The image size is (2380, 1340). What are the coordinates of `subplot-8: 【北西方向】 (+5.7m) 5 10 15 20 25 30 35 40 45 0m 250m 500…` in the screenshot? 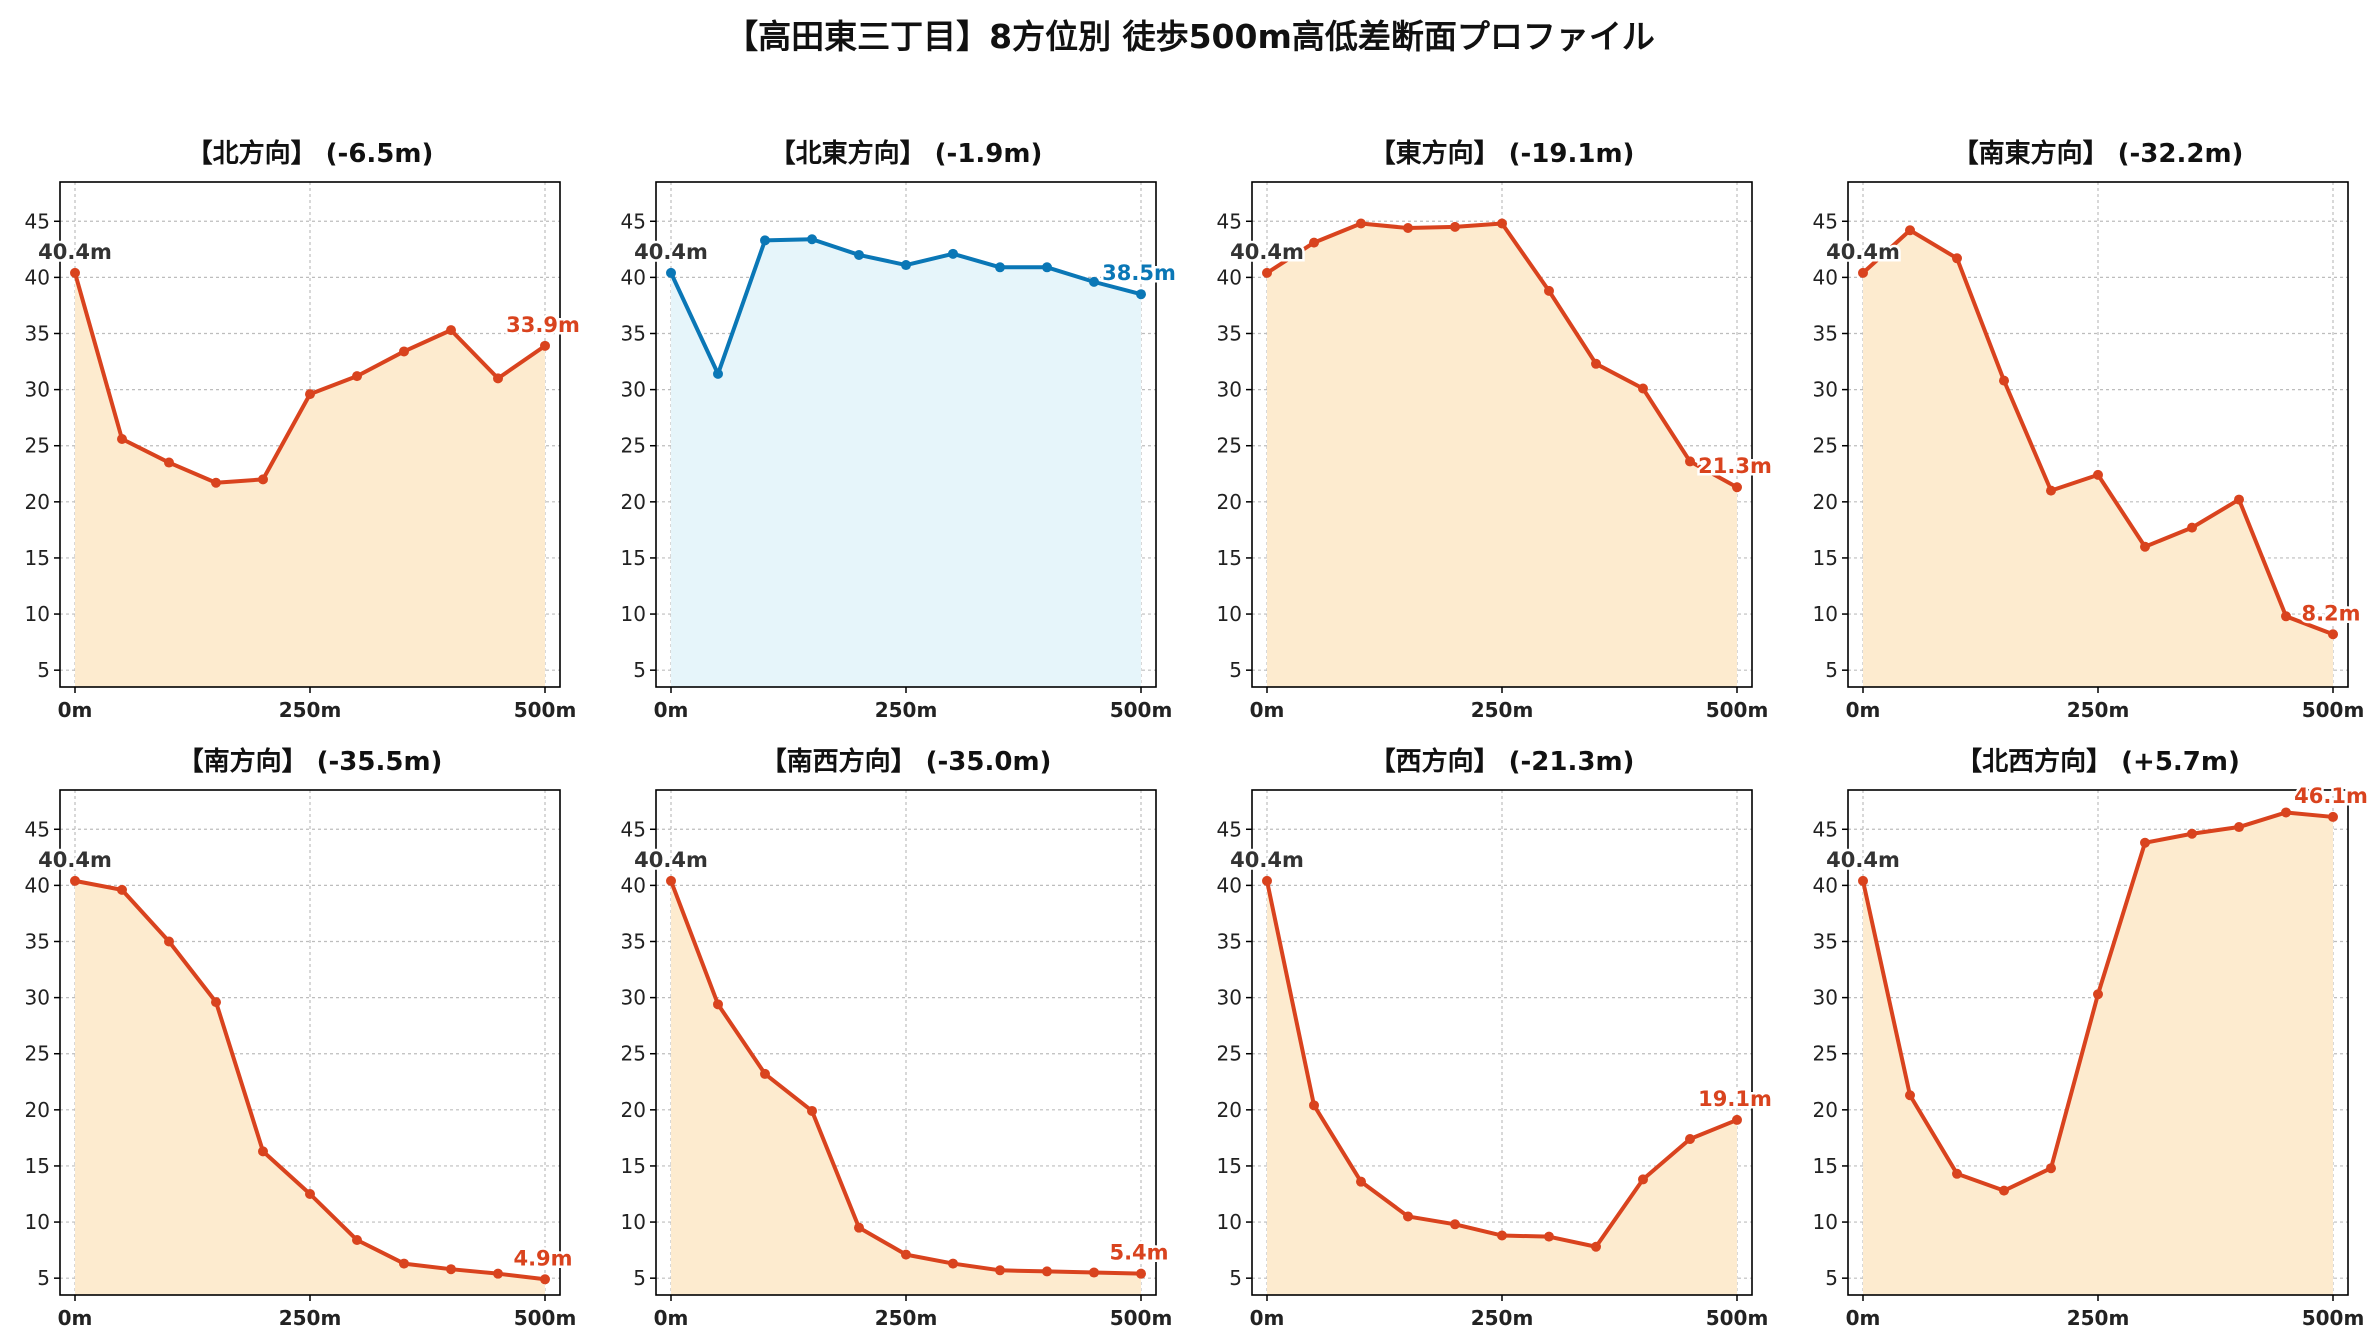 It's located at (2092, 1038).